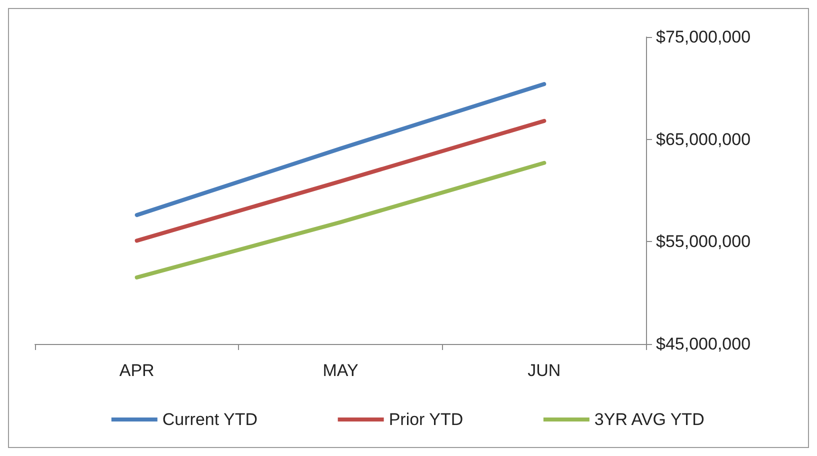 Image resolution: width=817 pixels, height=456 pixels. I want to click on x-tick-label: JUN, so click(544, 370).